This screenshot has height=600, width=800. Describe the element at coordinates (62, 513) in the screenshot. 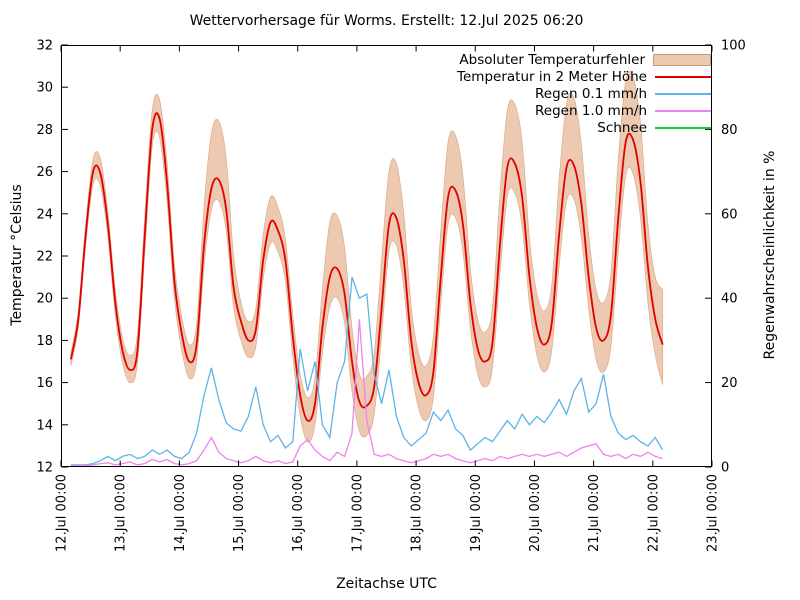

I see `x-tick-label: 12.Jul 00:00` at that location.